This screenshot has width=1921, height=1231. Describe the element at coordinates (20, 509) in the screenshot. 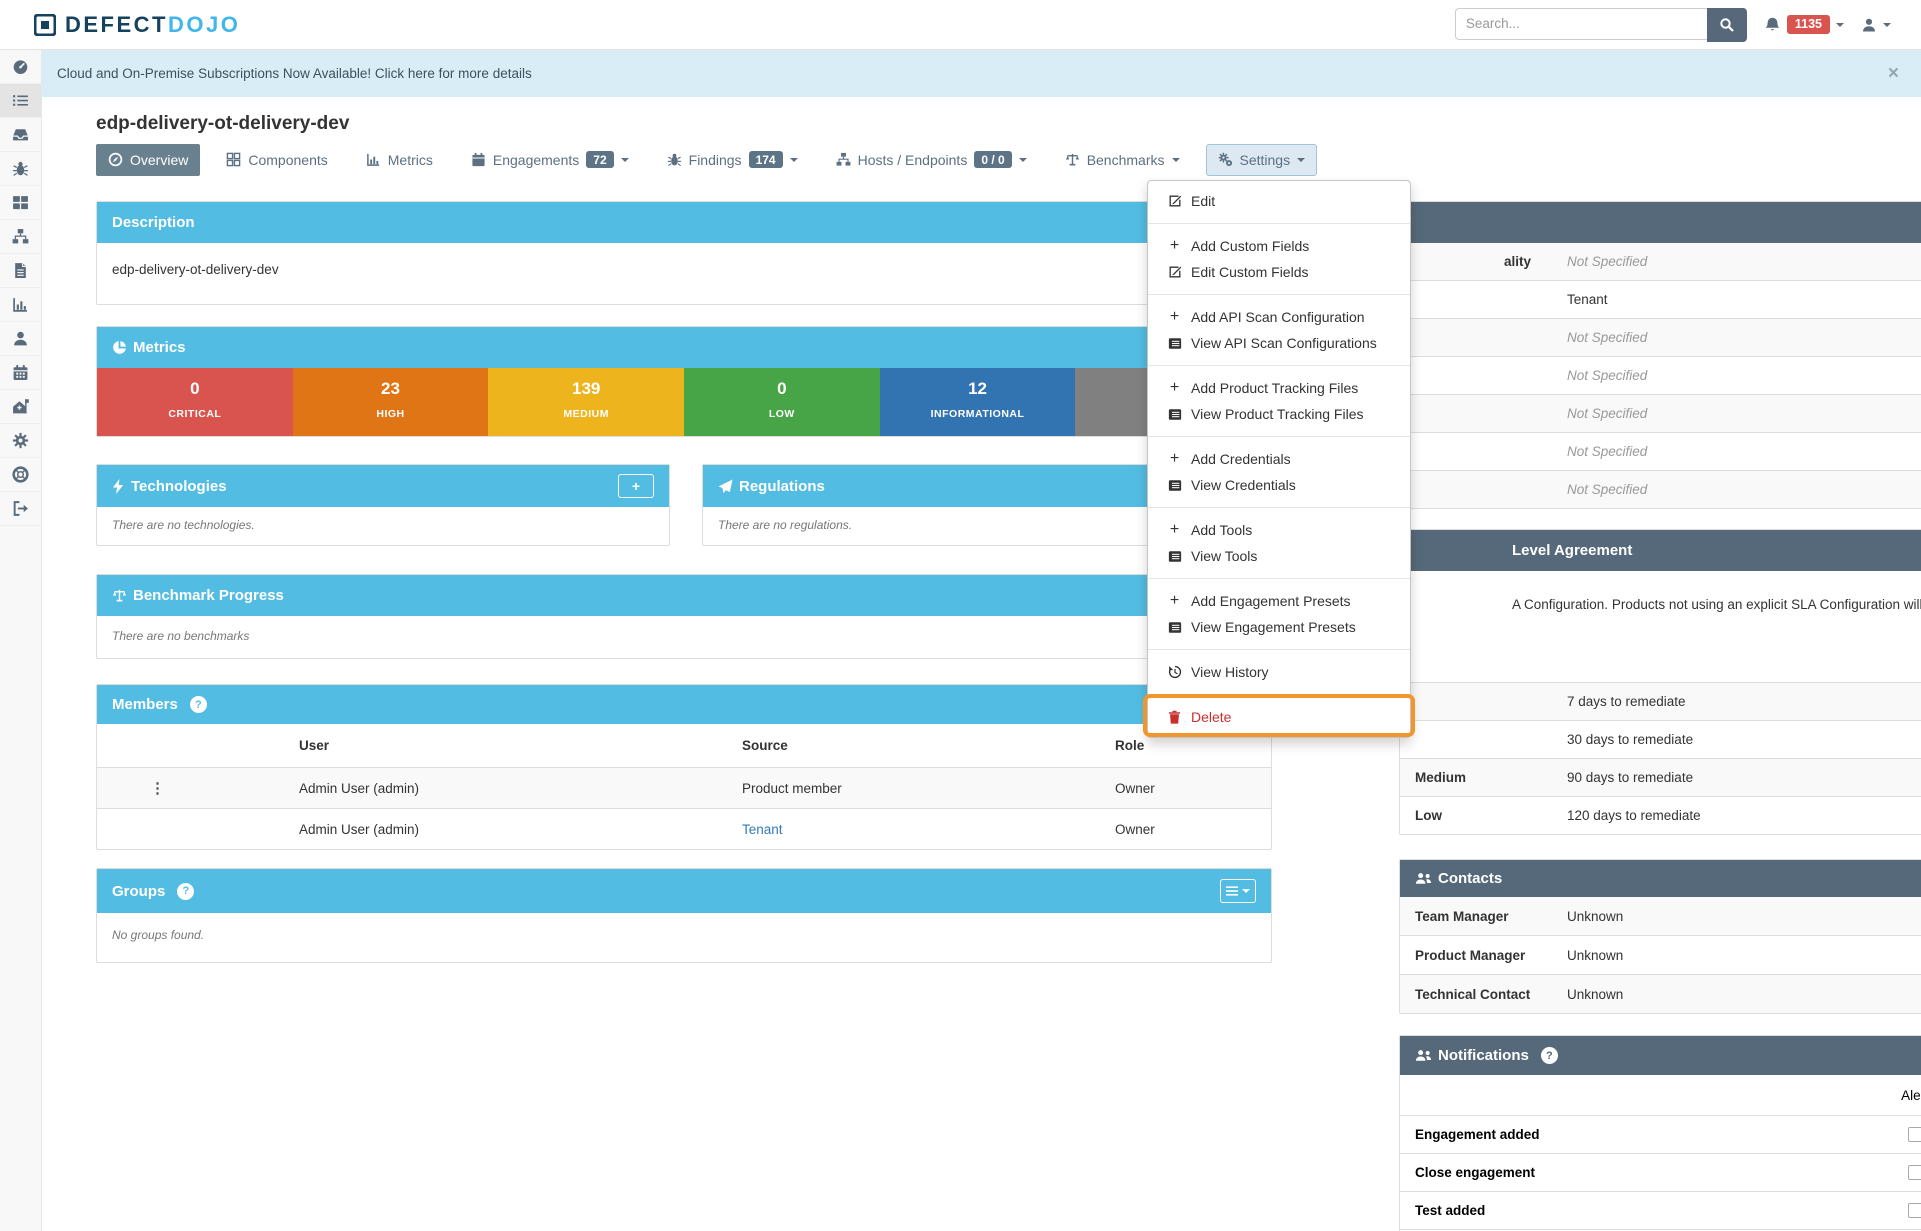

I see `sidebar-item-logout` at that location.